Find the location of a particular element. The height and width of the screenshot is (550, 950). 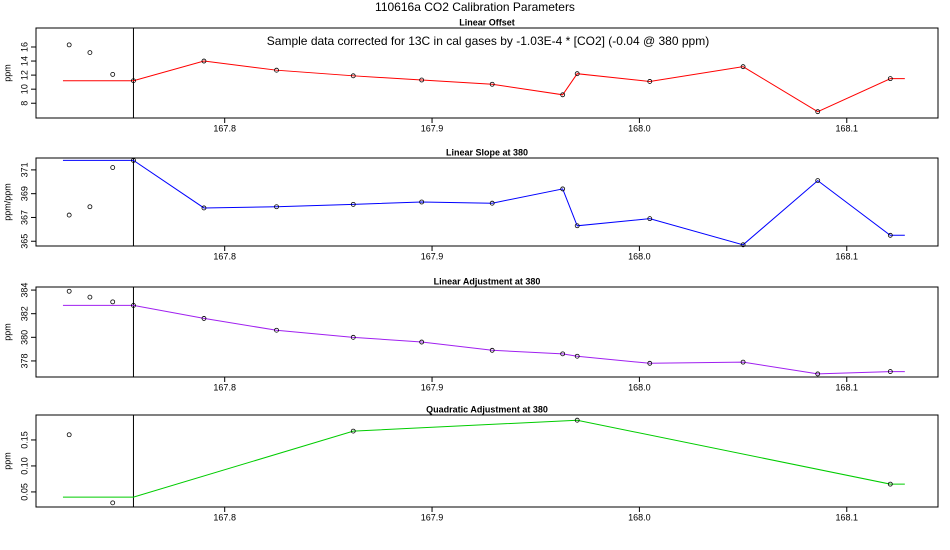

y-tick-label: 8 is located at coordinates (24, 103).